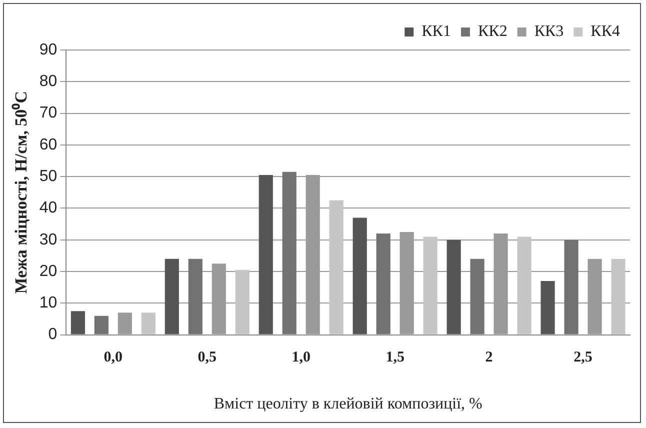 The image size is (646, 428). What do you see at coordinates (493, 31) in the screenshot?
I see `legend-label: КК2` at bounding box center [493, 31].